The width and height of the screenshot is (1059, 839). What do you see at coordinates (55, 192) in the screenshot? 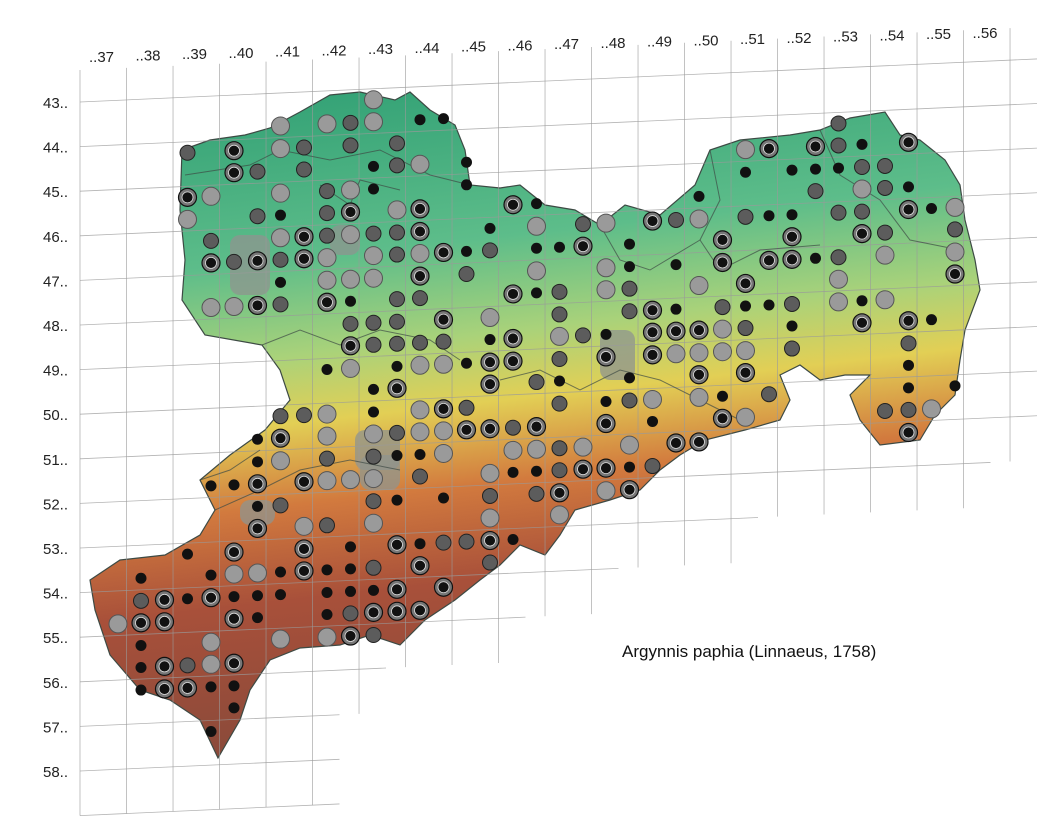
I see `row-label: 45..` at bounding box center [55, 192].